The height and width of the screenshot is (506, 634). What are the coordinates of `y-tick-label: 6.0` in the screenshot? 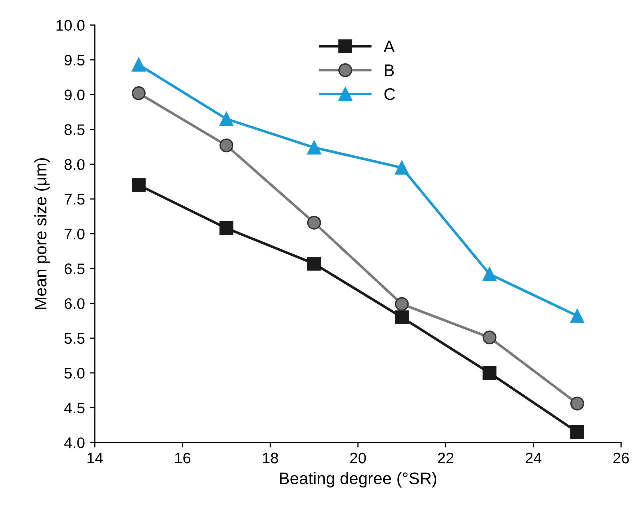 It's located at (74, 304).